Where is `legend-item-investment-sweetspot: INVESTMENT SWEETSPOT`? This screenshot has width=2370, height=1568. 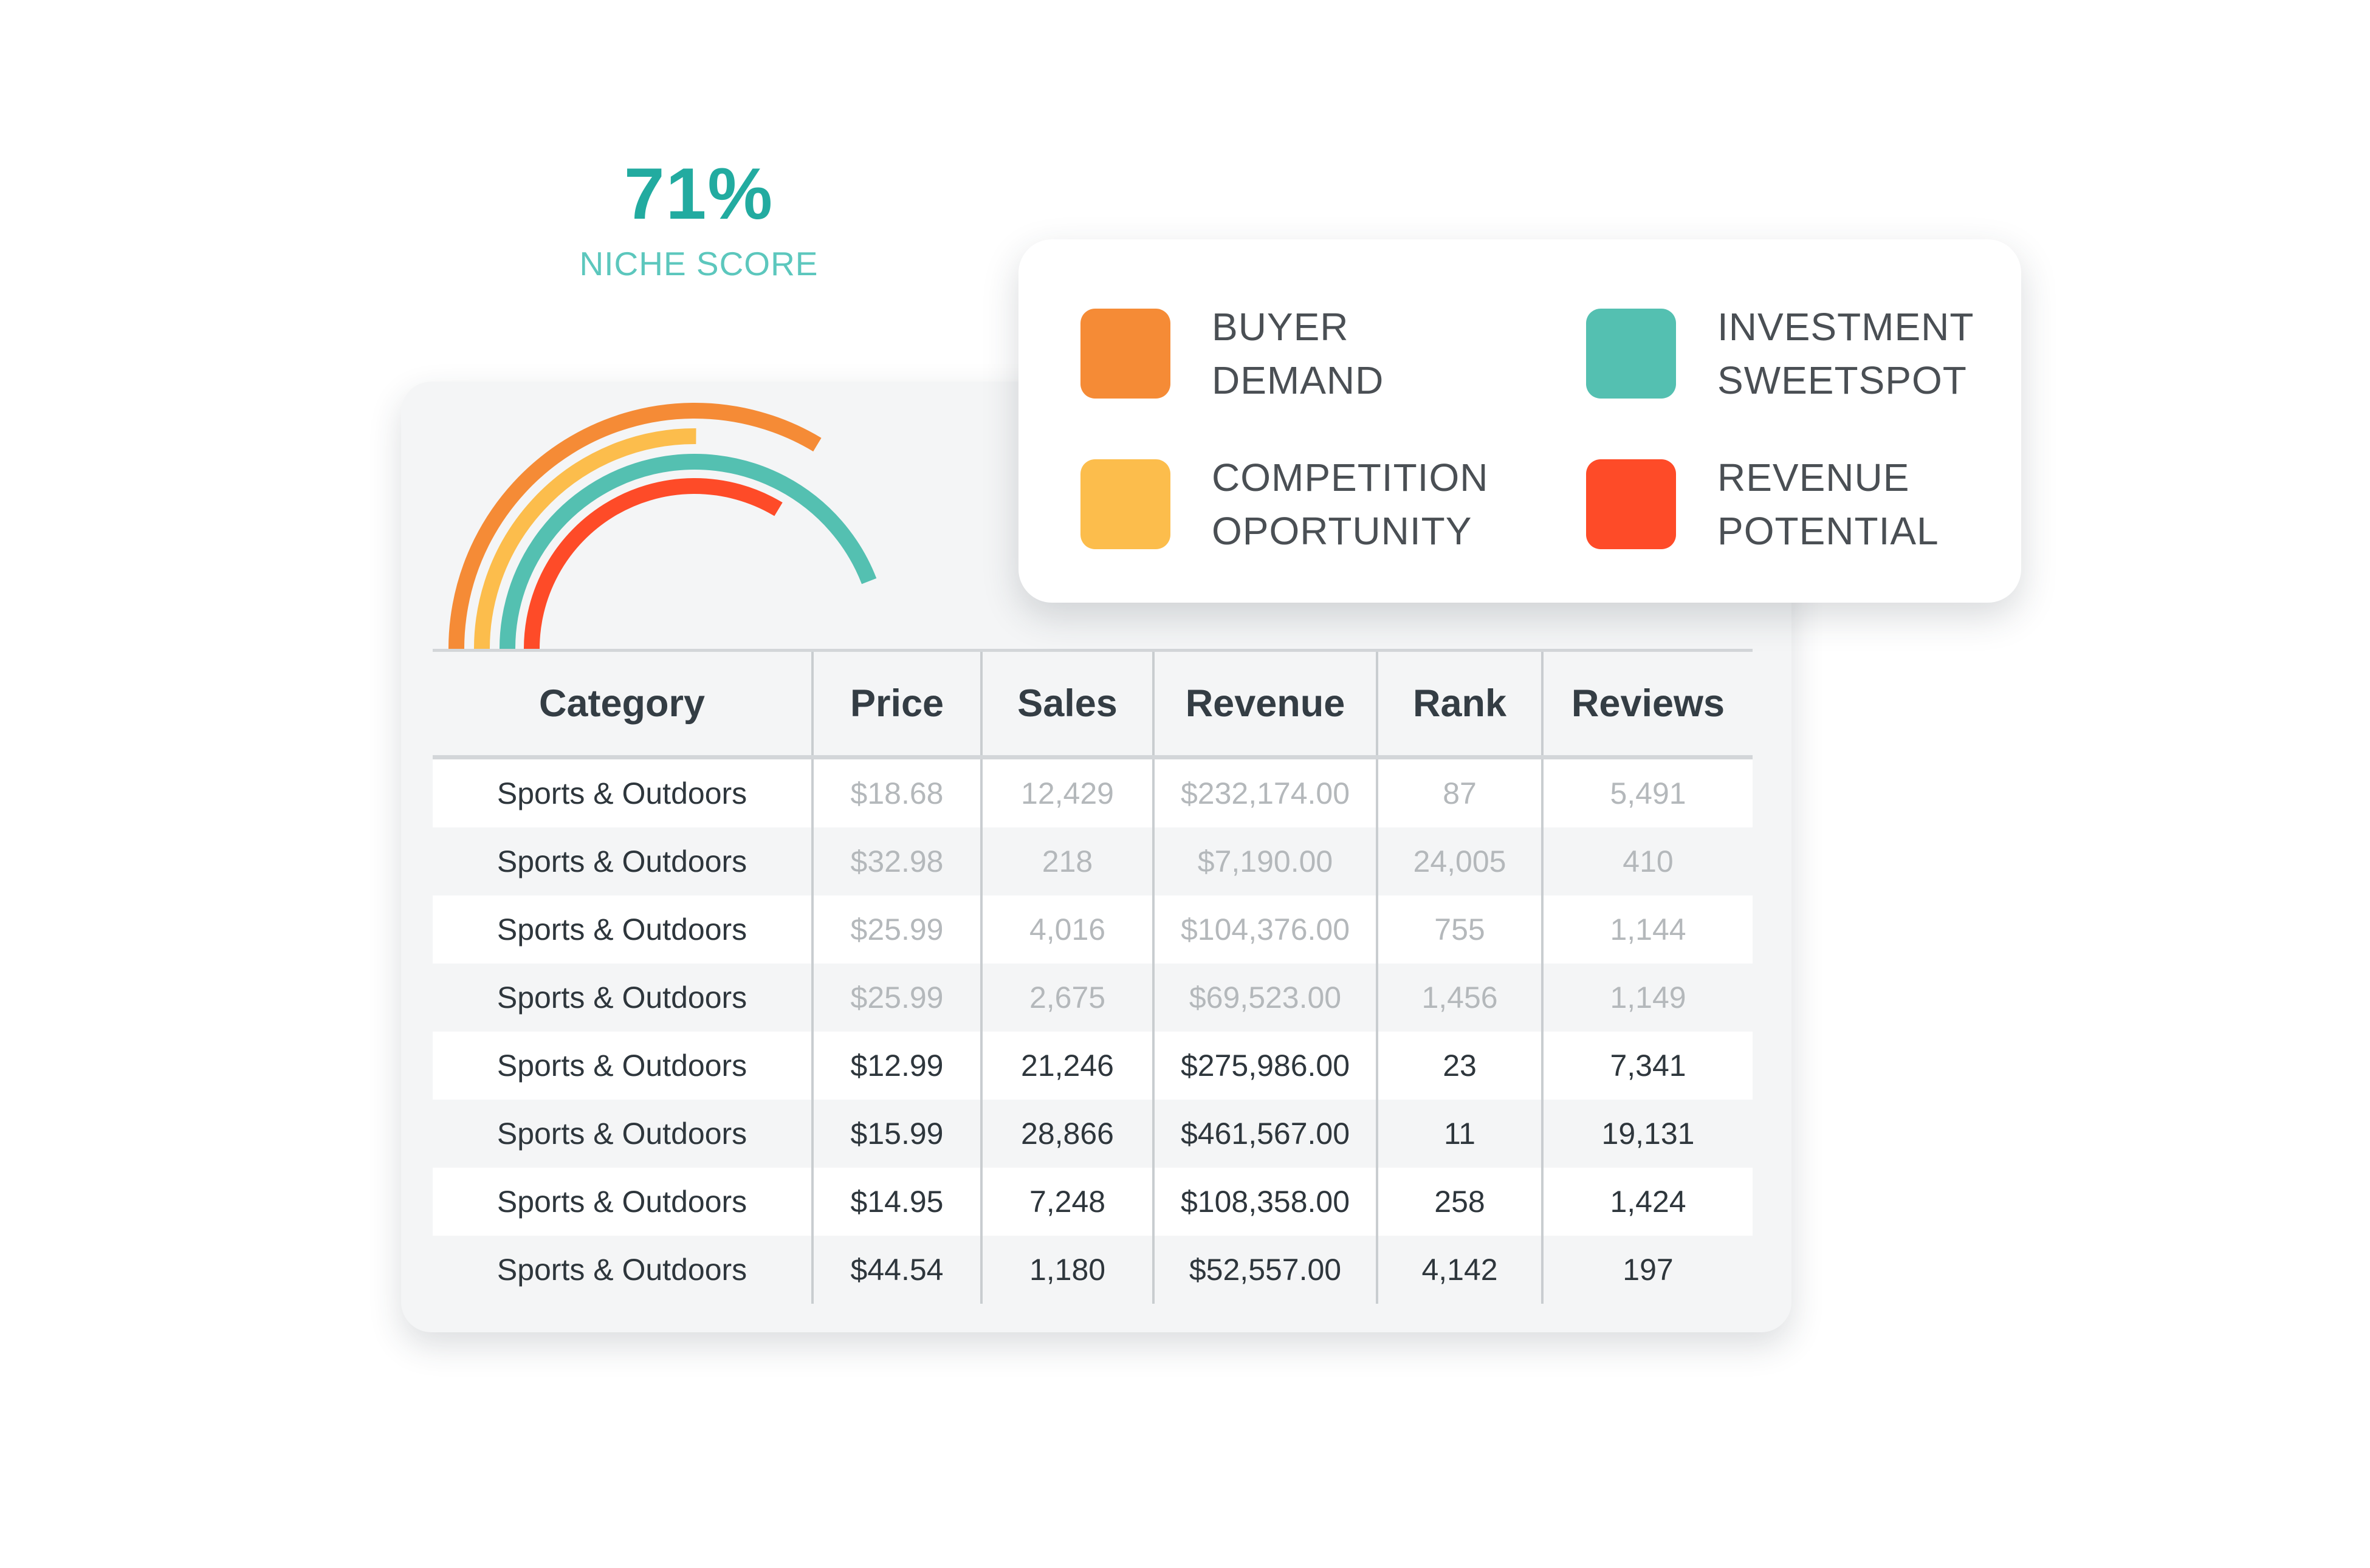
legend-item-investment-sweetspot: INVESTMENT SWEETSPOT is located at coordinates (1780, 354).